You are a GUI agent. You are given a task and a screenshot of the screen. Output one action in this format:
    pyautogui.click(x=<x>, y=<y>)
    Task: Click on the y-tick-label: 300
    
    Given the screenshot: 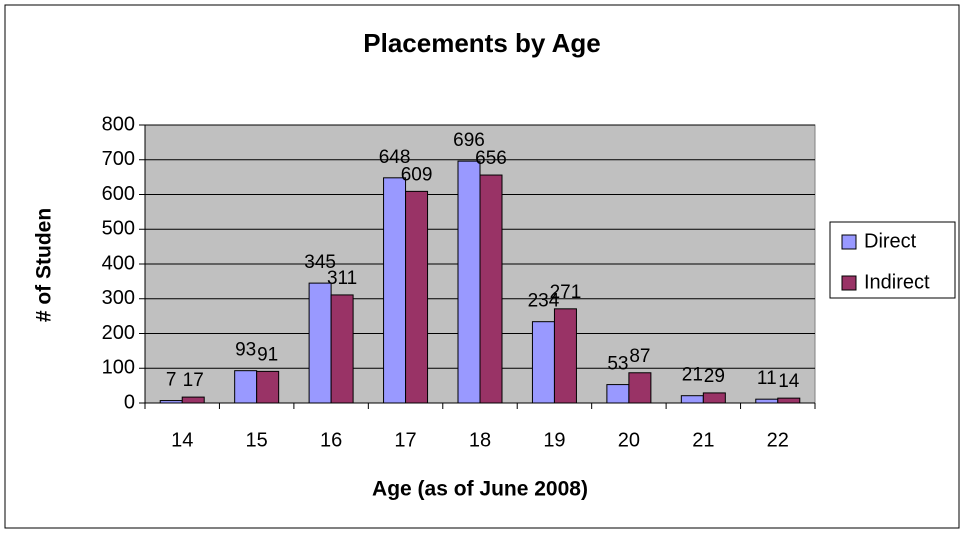 What is the action you would take?
    pyautogui.click(x=118, y=298)
    